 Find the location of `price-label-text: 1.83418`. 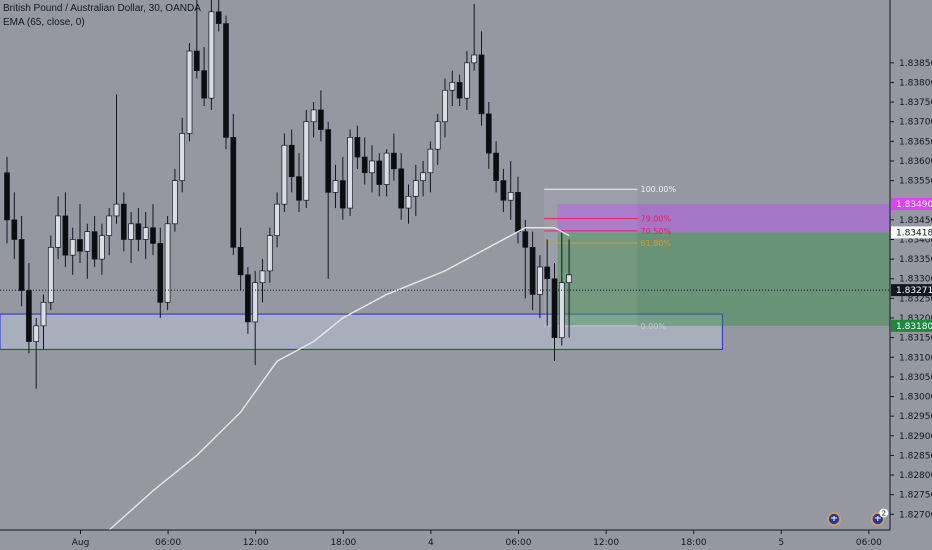

price-label-text: 1.83418 is located at coordinates (914, 233).